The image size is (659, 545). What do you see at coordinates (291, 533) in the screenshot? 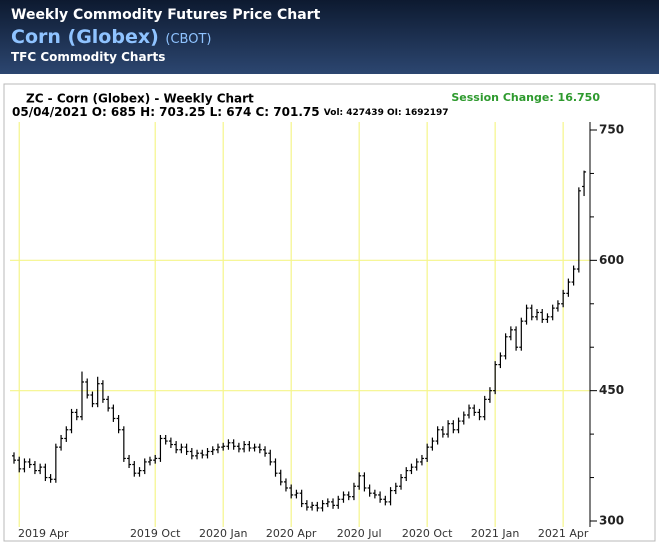
I see `x-tick-label: 2020 Apr` at bounding box center [291, 533].